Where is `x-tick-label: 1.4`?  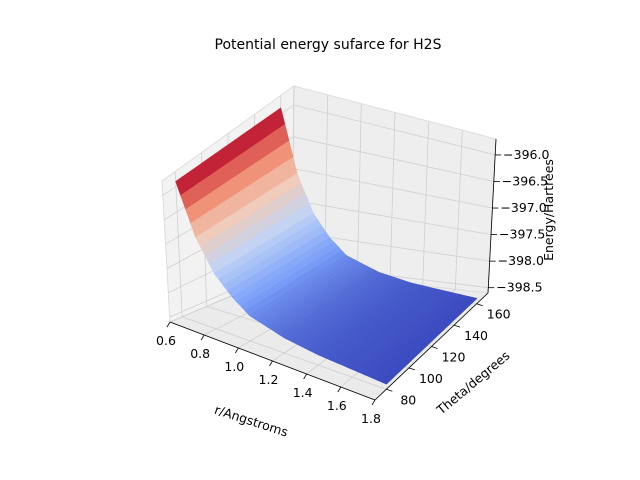
x-tick-label: 1.4 is located at coordinates (303, 392).